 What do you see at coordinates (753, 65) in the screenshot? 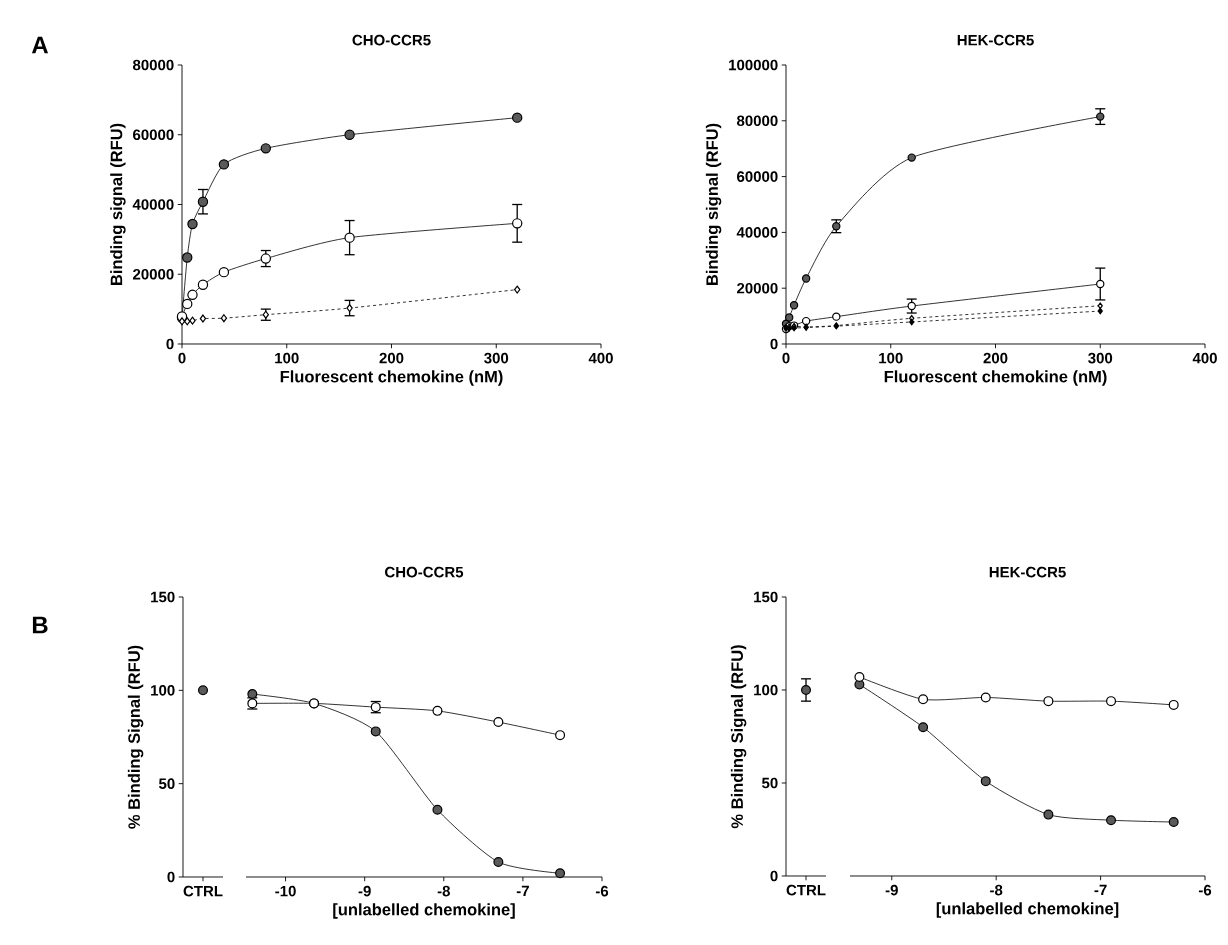
I see `y-tick-label: 100000` at bounding box center [753, 65].